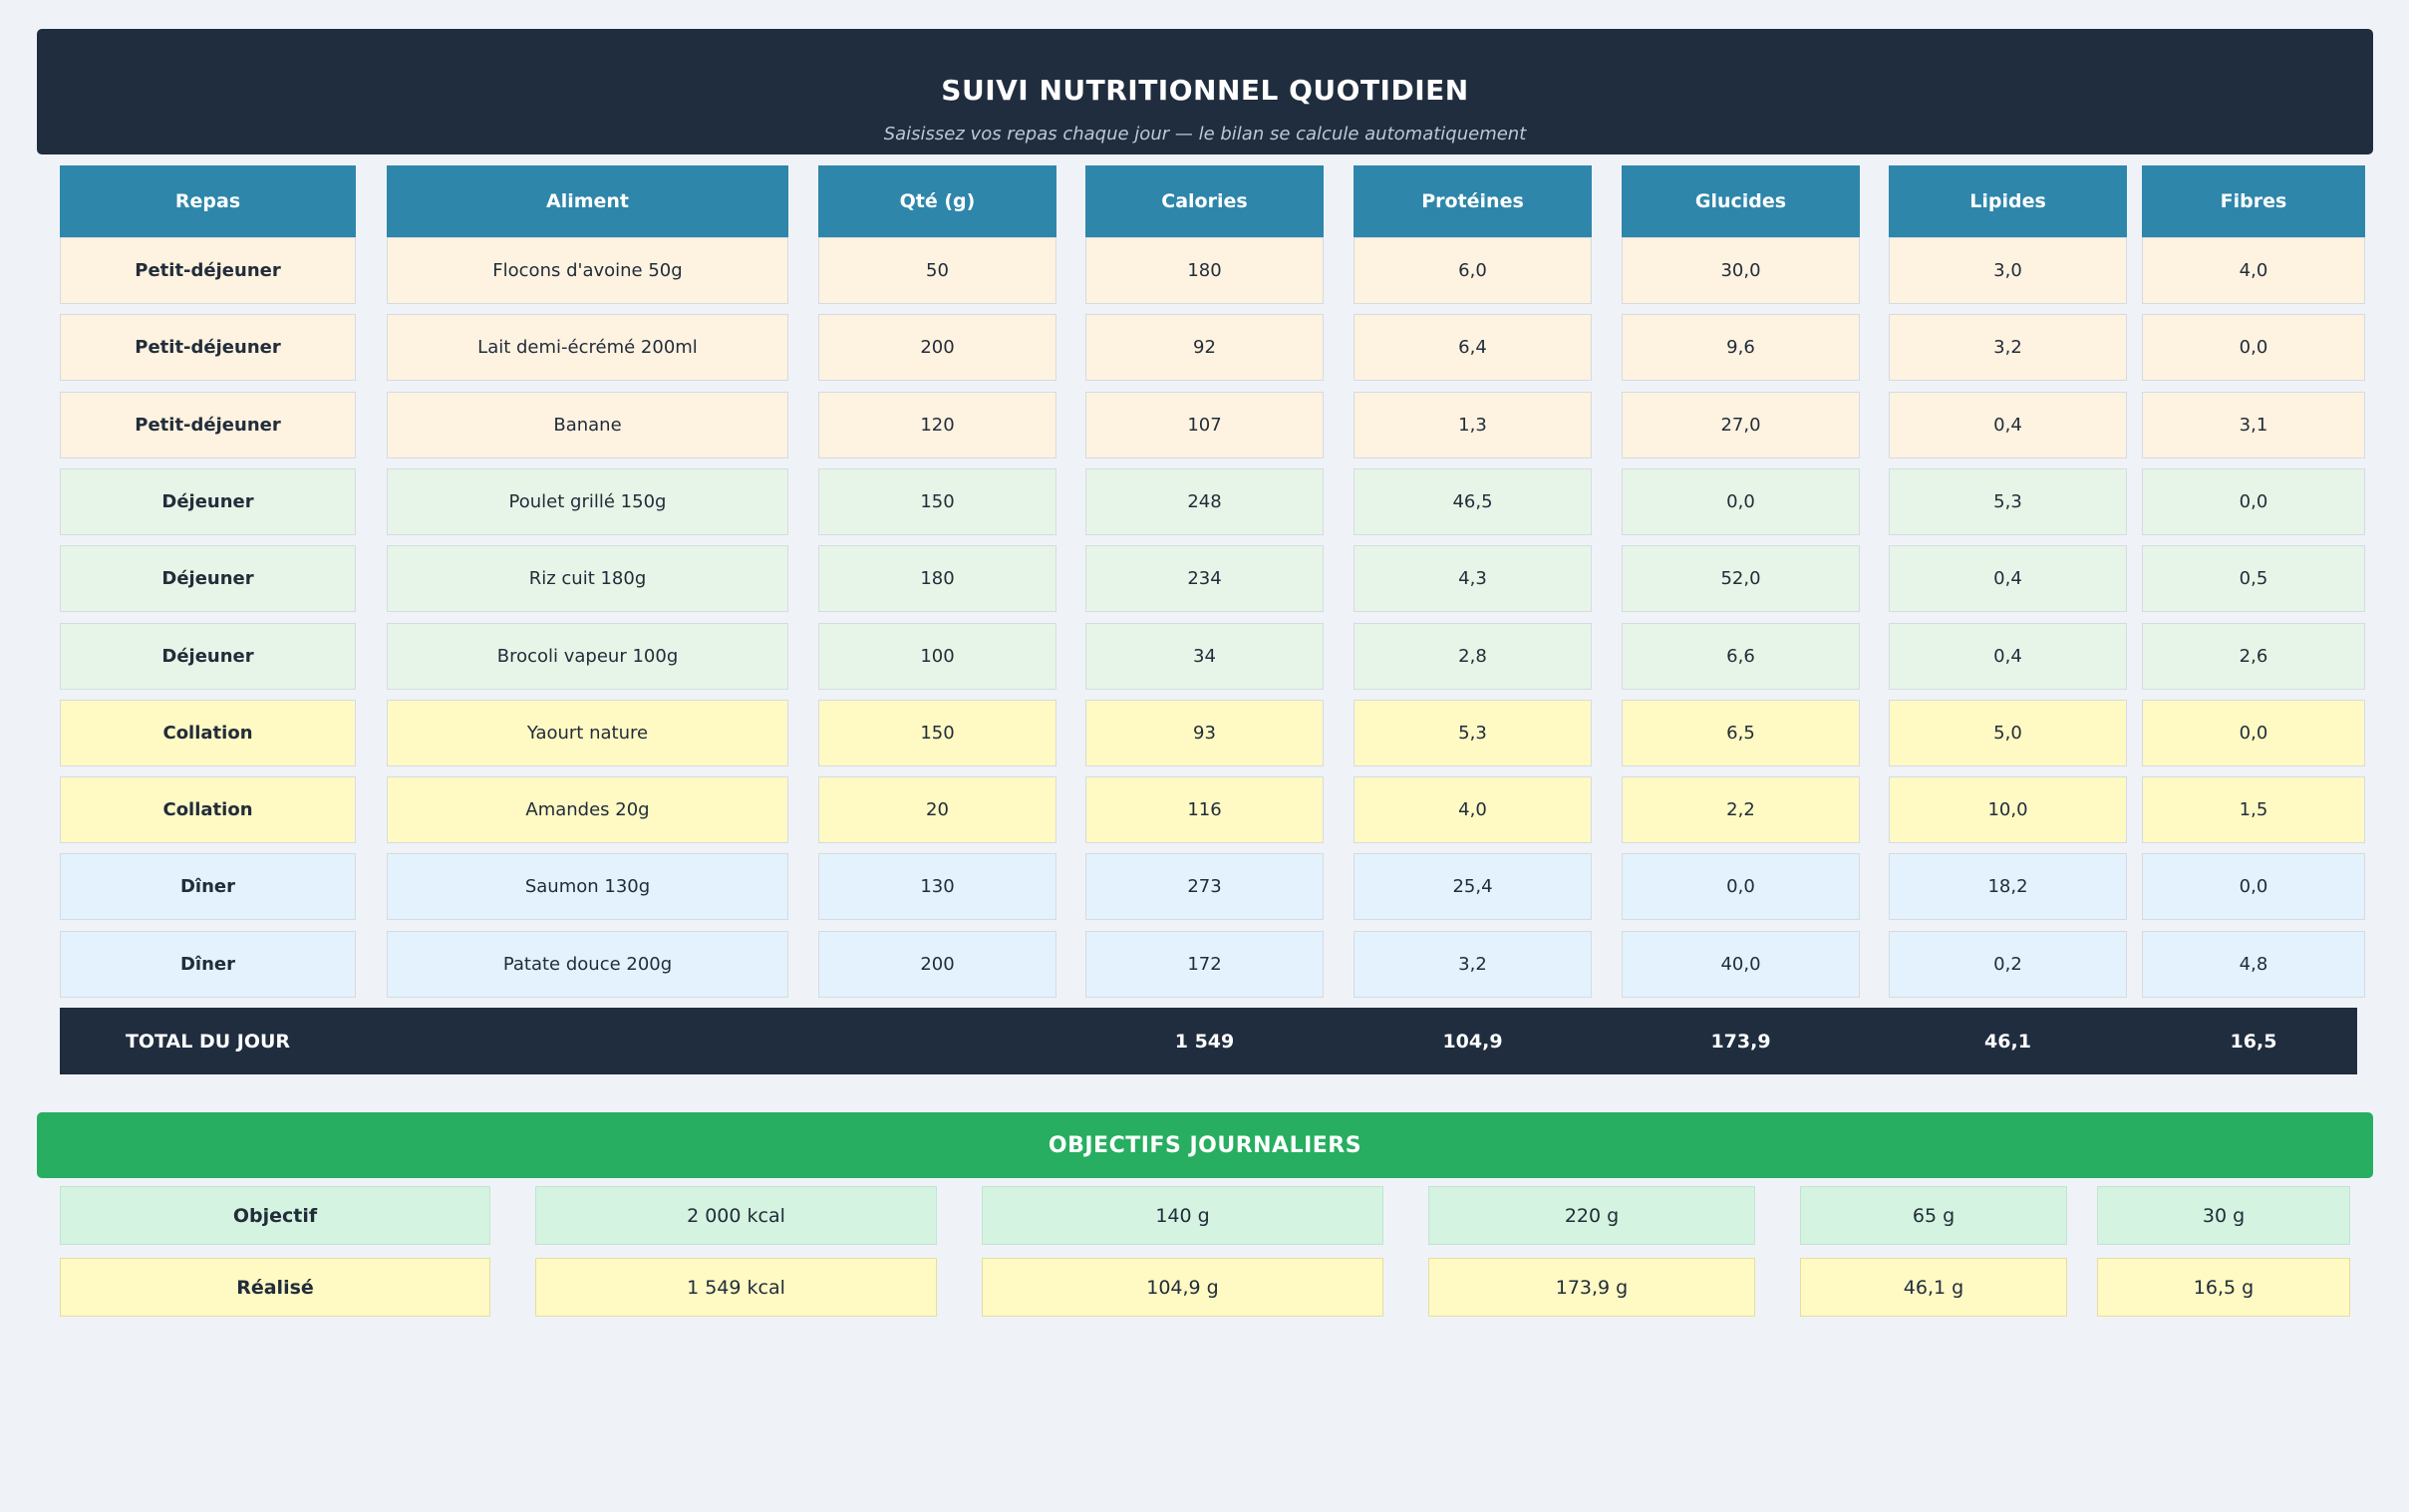 The width and height of the screenshot is (2409, 1512). Describe the element at coordinates (2008, 810) in the screenshot. I see `table-cell-lipides: 10,0` at that location.